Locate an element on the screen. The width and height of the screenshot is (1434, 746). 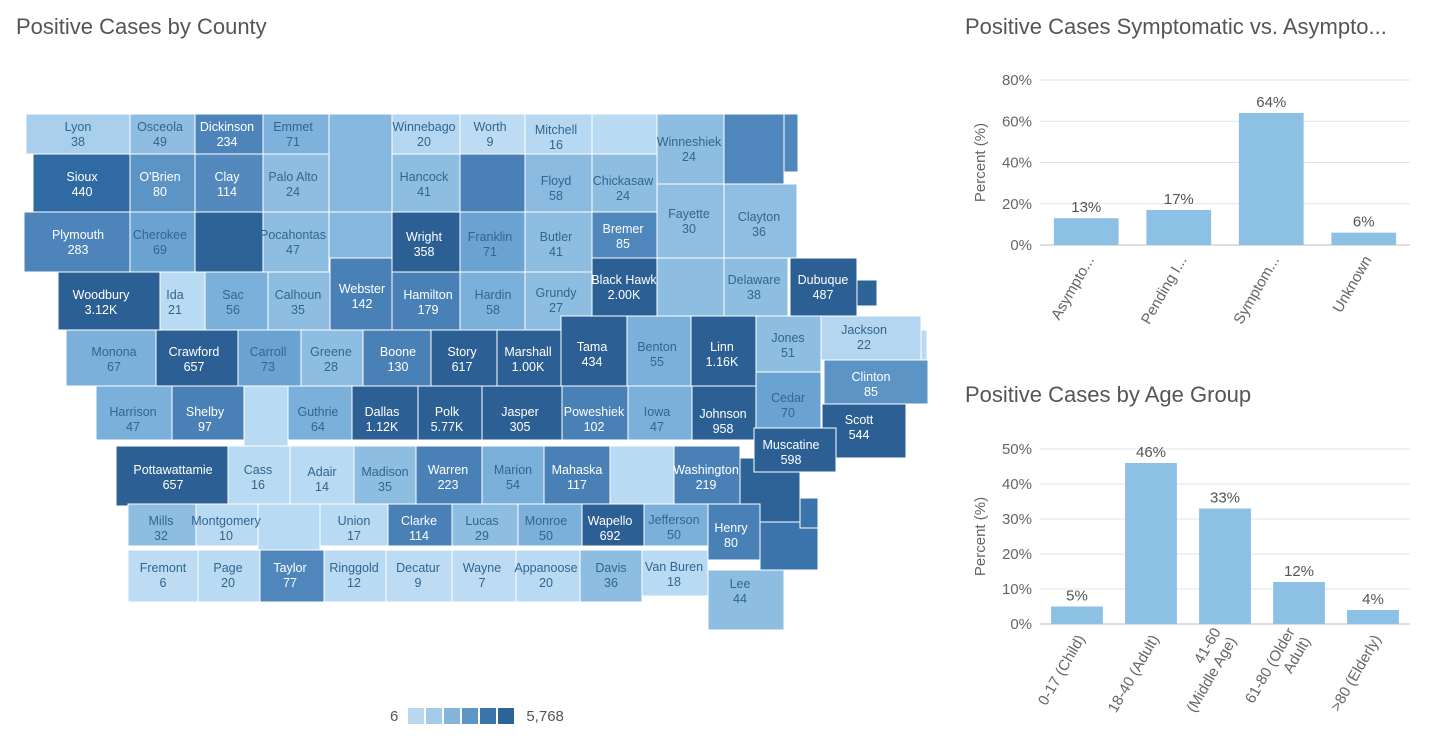
county-dallas is located at coordinates (385, 413).